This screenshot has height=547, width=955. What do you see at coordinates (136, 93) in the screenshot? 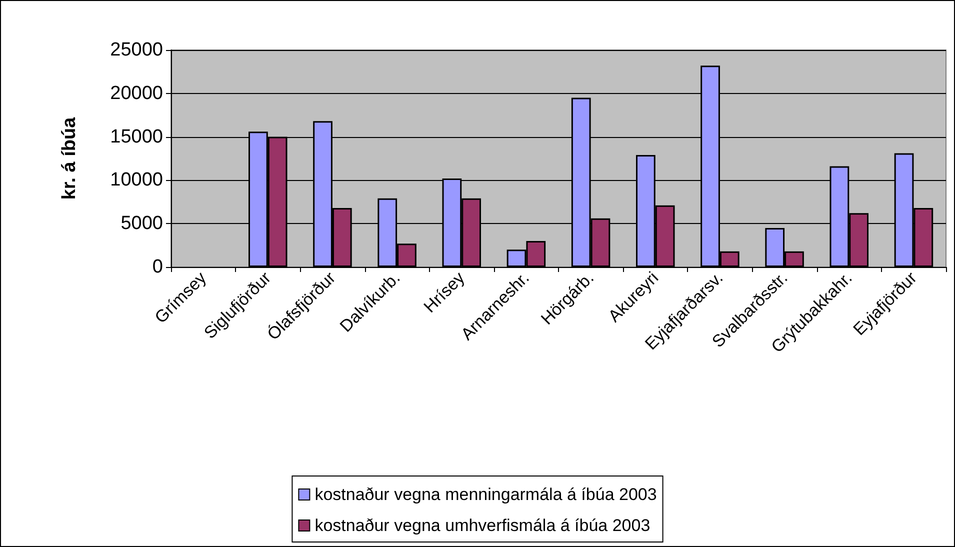
I see `y-tick-label: 20000` at bounding box center [136, 93].